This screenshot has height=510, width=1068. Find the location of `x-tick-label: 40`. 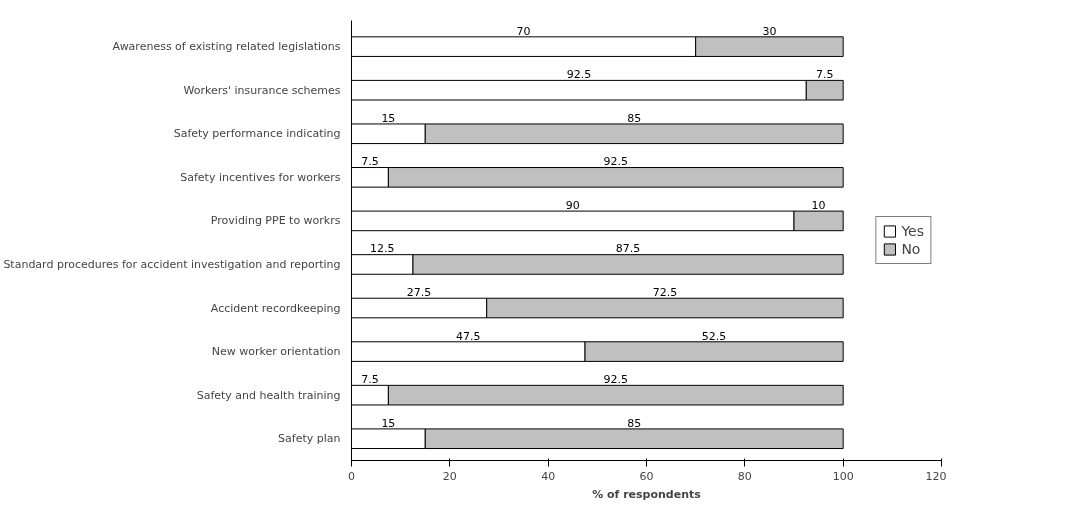

x-tick-label: 40 is located at coordinates (548, 476).